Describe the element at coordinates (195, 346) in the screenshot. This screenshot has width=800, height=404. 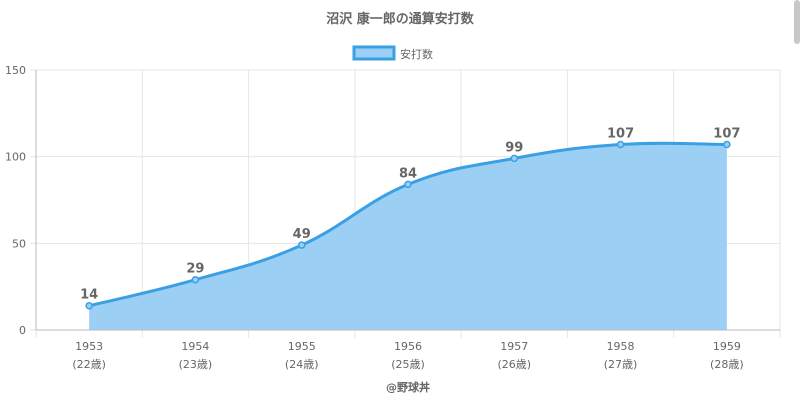
I see `x-tick-label: 1954` at that location.